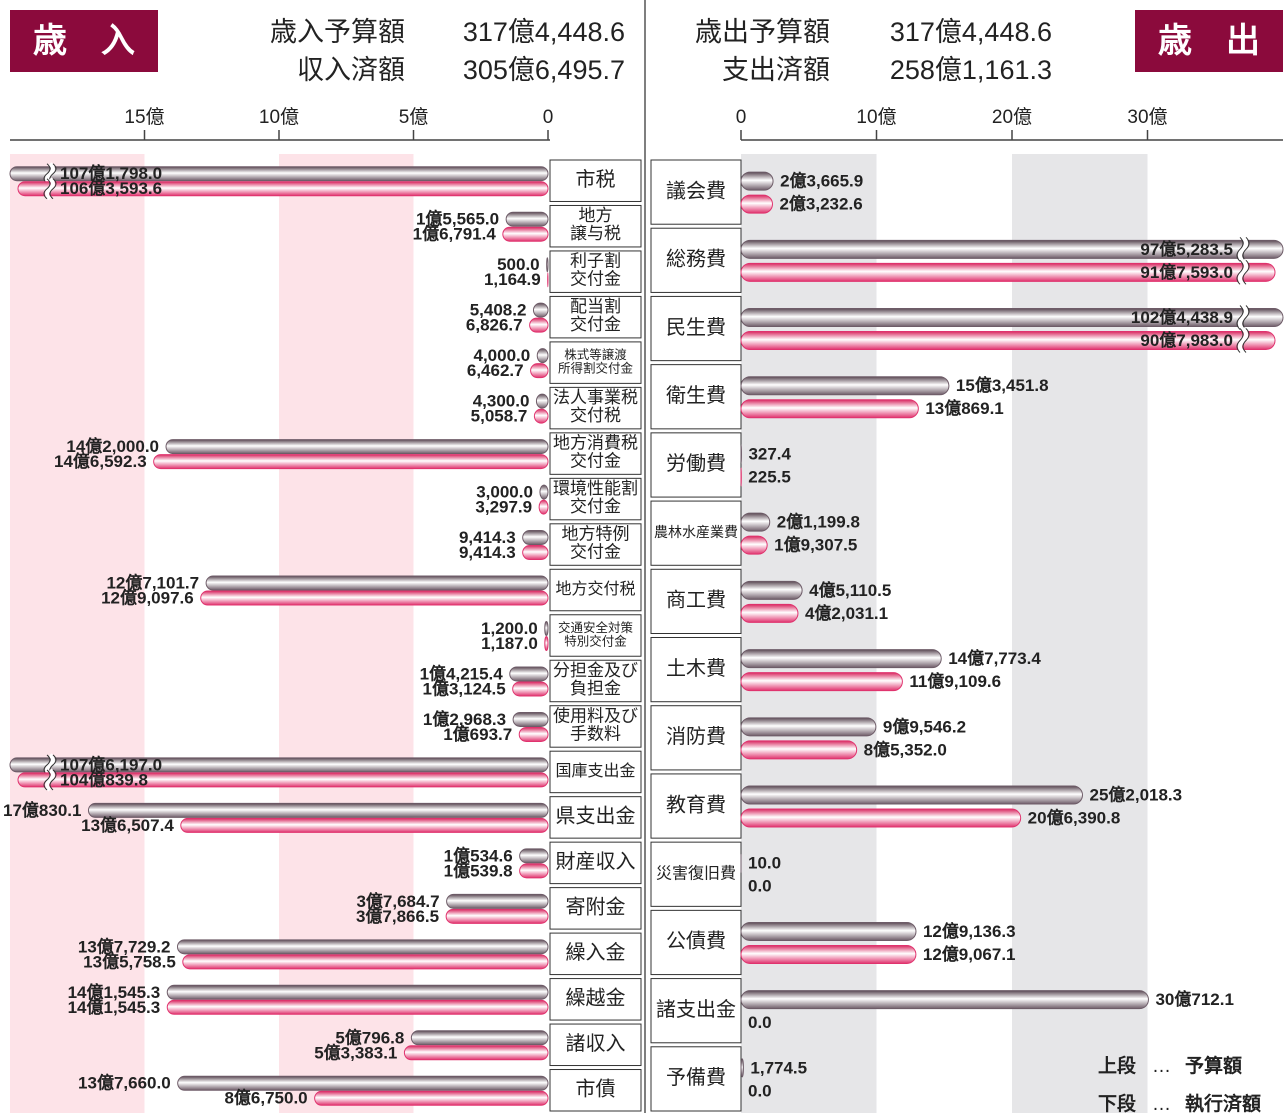 This screenshot has width=1287, height=1113. Describe the element at coordinates (111, 173) in the screenshot. I see `value-label: 107億1,798.0` at that location.